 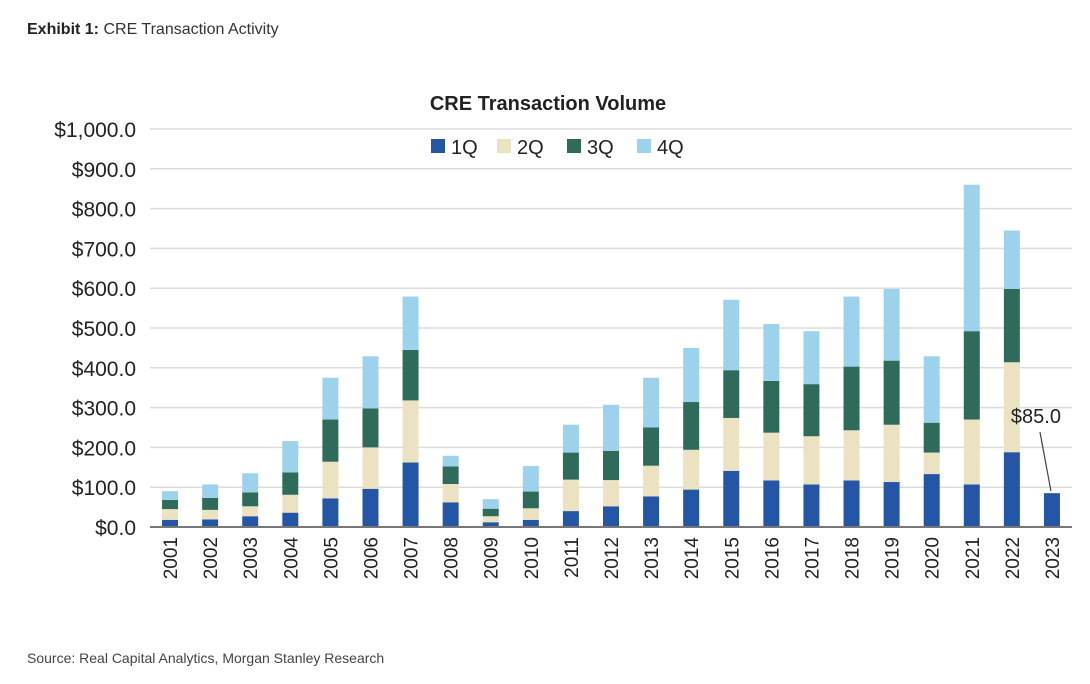 What do you see at coordinates (251, 558) in the screenshot?
I see `x-tick-label: 2003` at bounding box center [251, 558].